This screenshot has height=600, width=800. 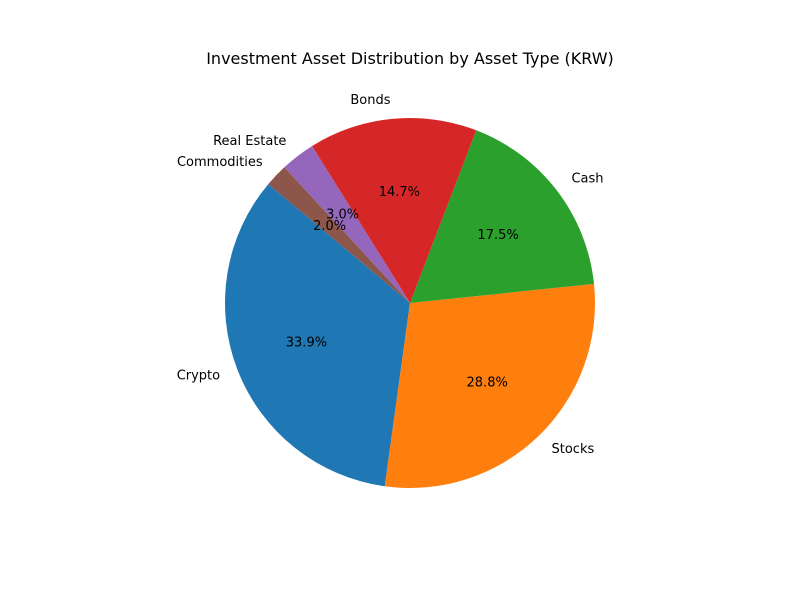 I want to click on slice-label: Stocks, so click(x=573, y=449).